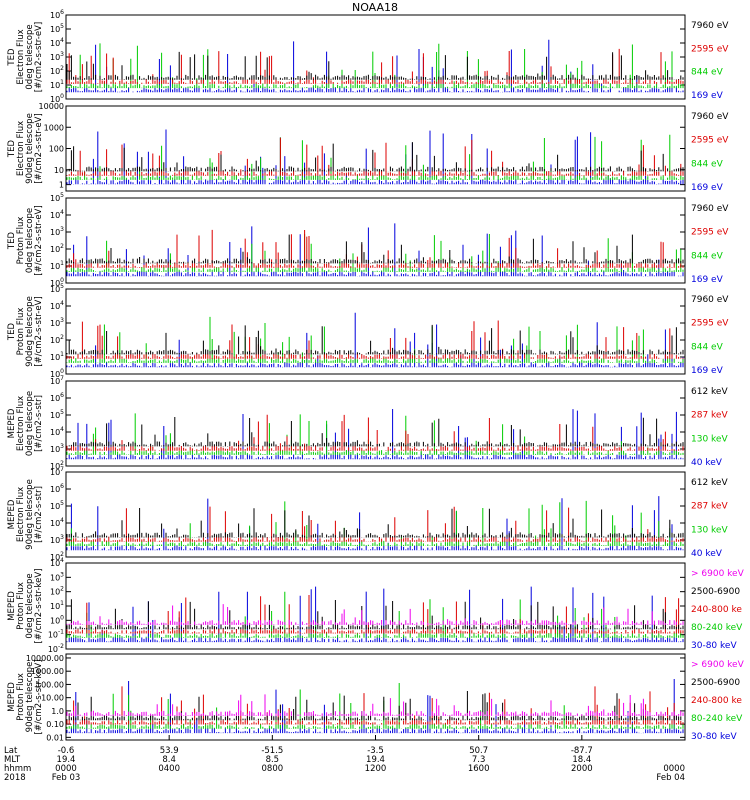 Image resolution: width=750 pixels, height=800 pixels. I want to click on x-tick-label: 7.3, so click(479, 760).